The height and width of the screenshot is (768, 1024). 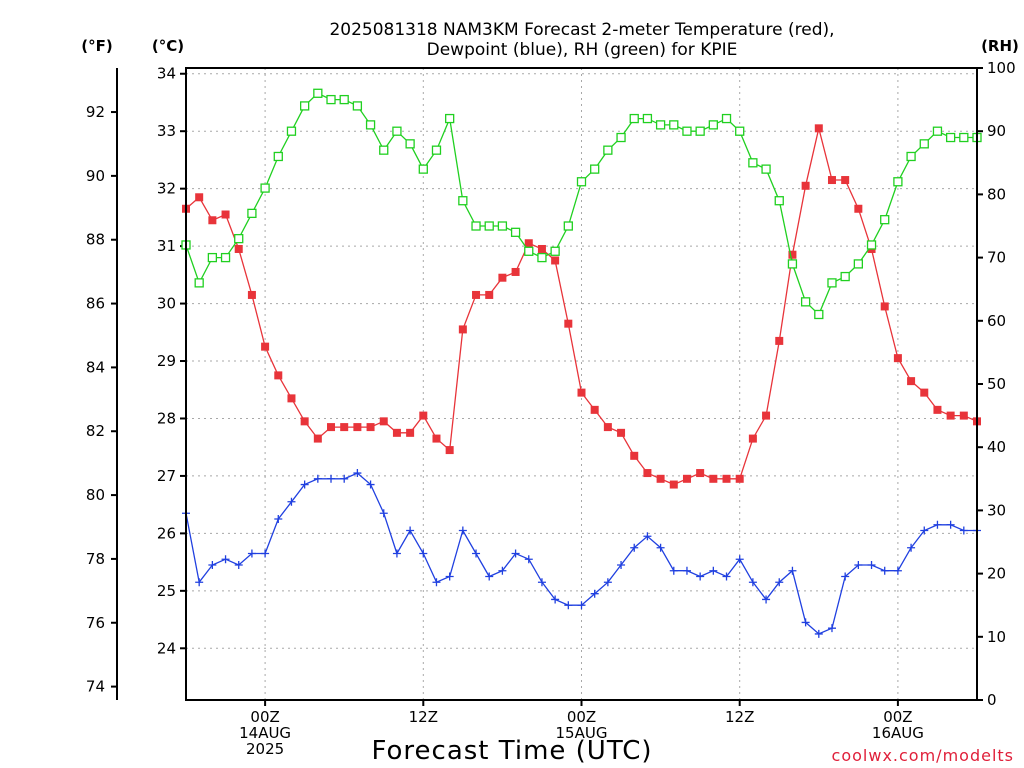 What do you see at coordinates (265, 749) in the screenshot?
I see `time-tick-label: 2025` at bounding box center [265, 749].